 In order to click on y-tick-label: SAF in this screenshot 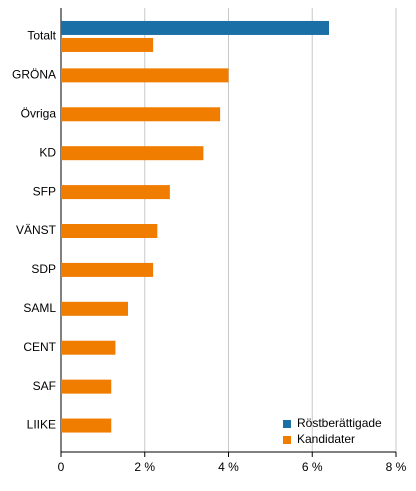, I will do `click(44, 386)`.